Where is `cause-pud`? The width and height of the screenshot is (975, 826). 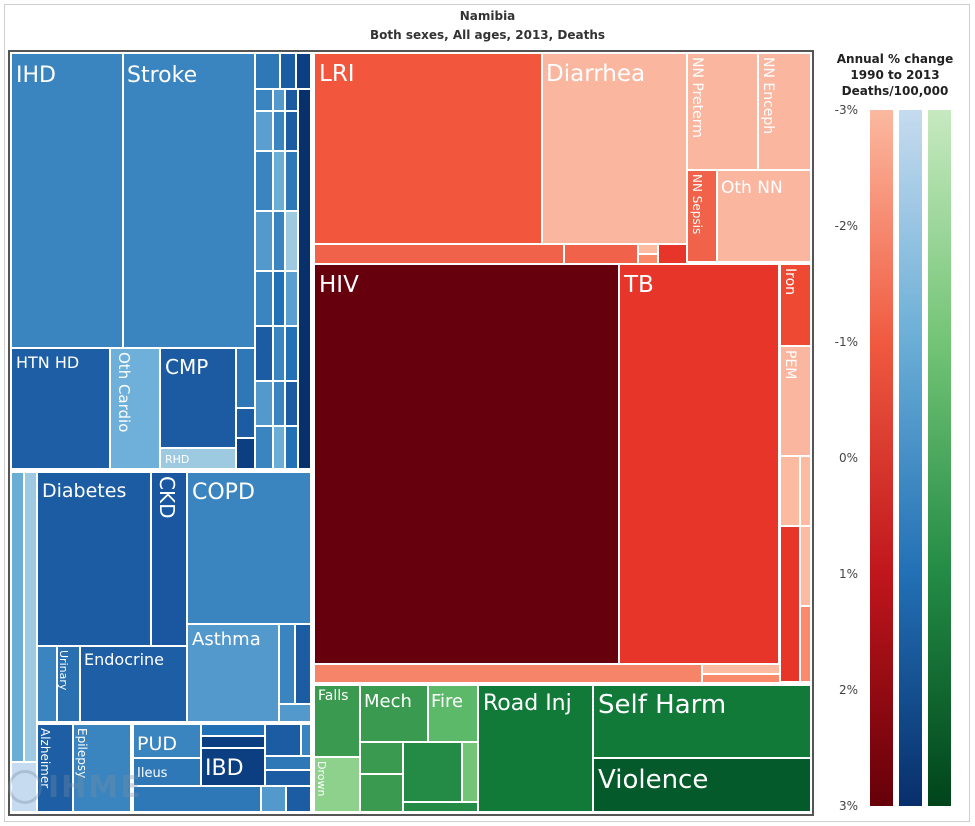
cause-pud is located at coordinates (167, 741).